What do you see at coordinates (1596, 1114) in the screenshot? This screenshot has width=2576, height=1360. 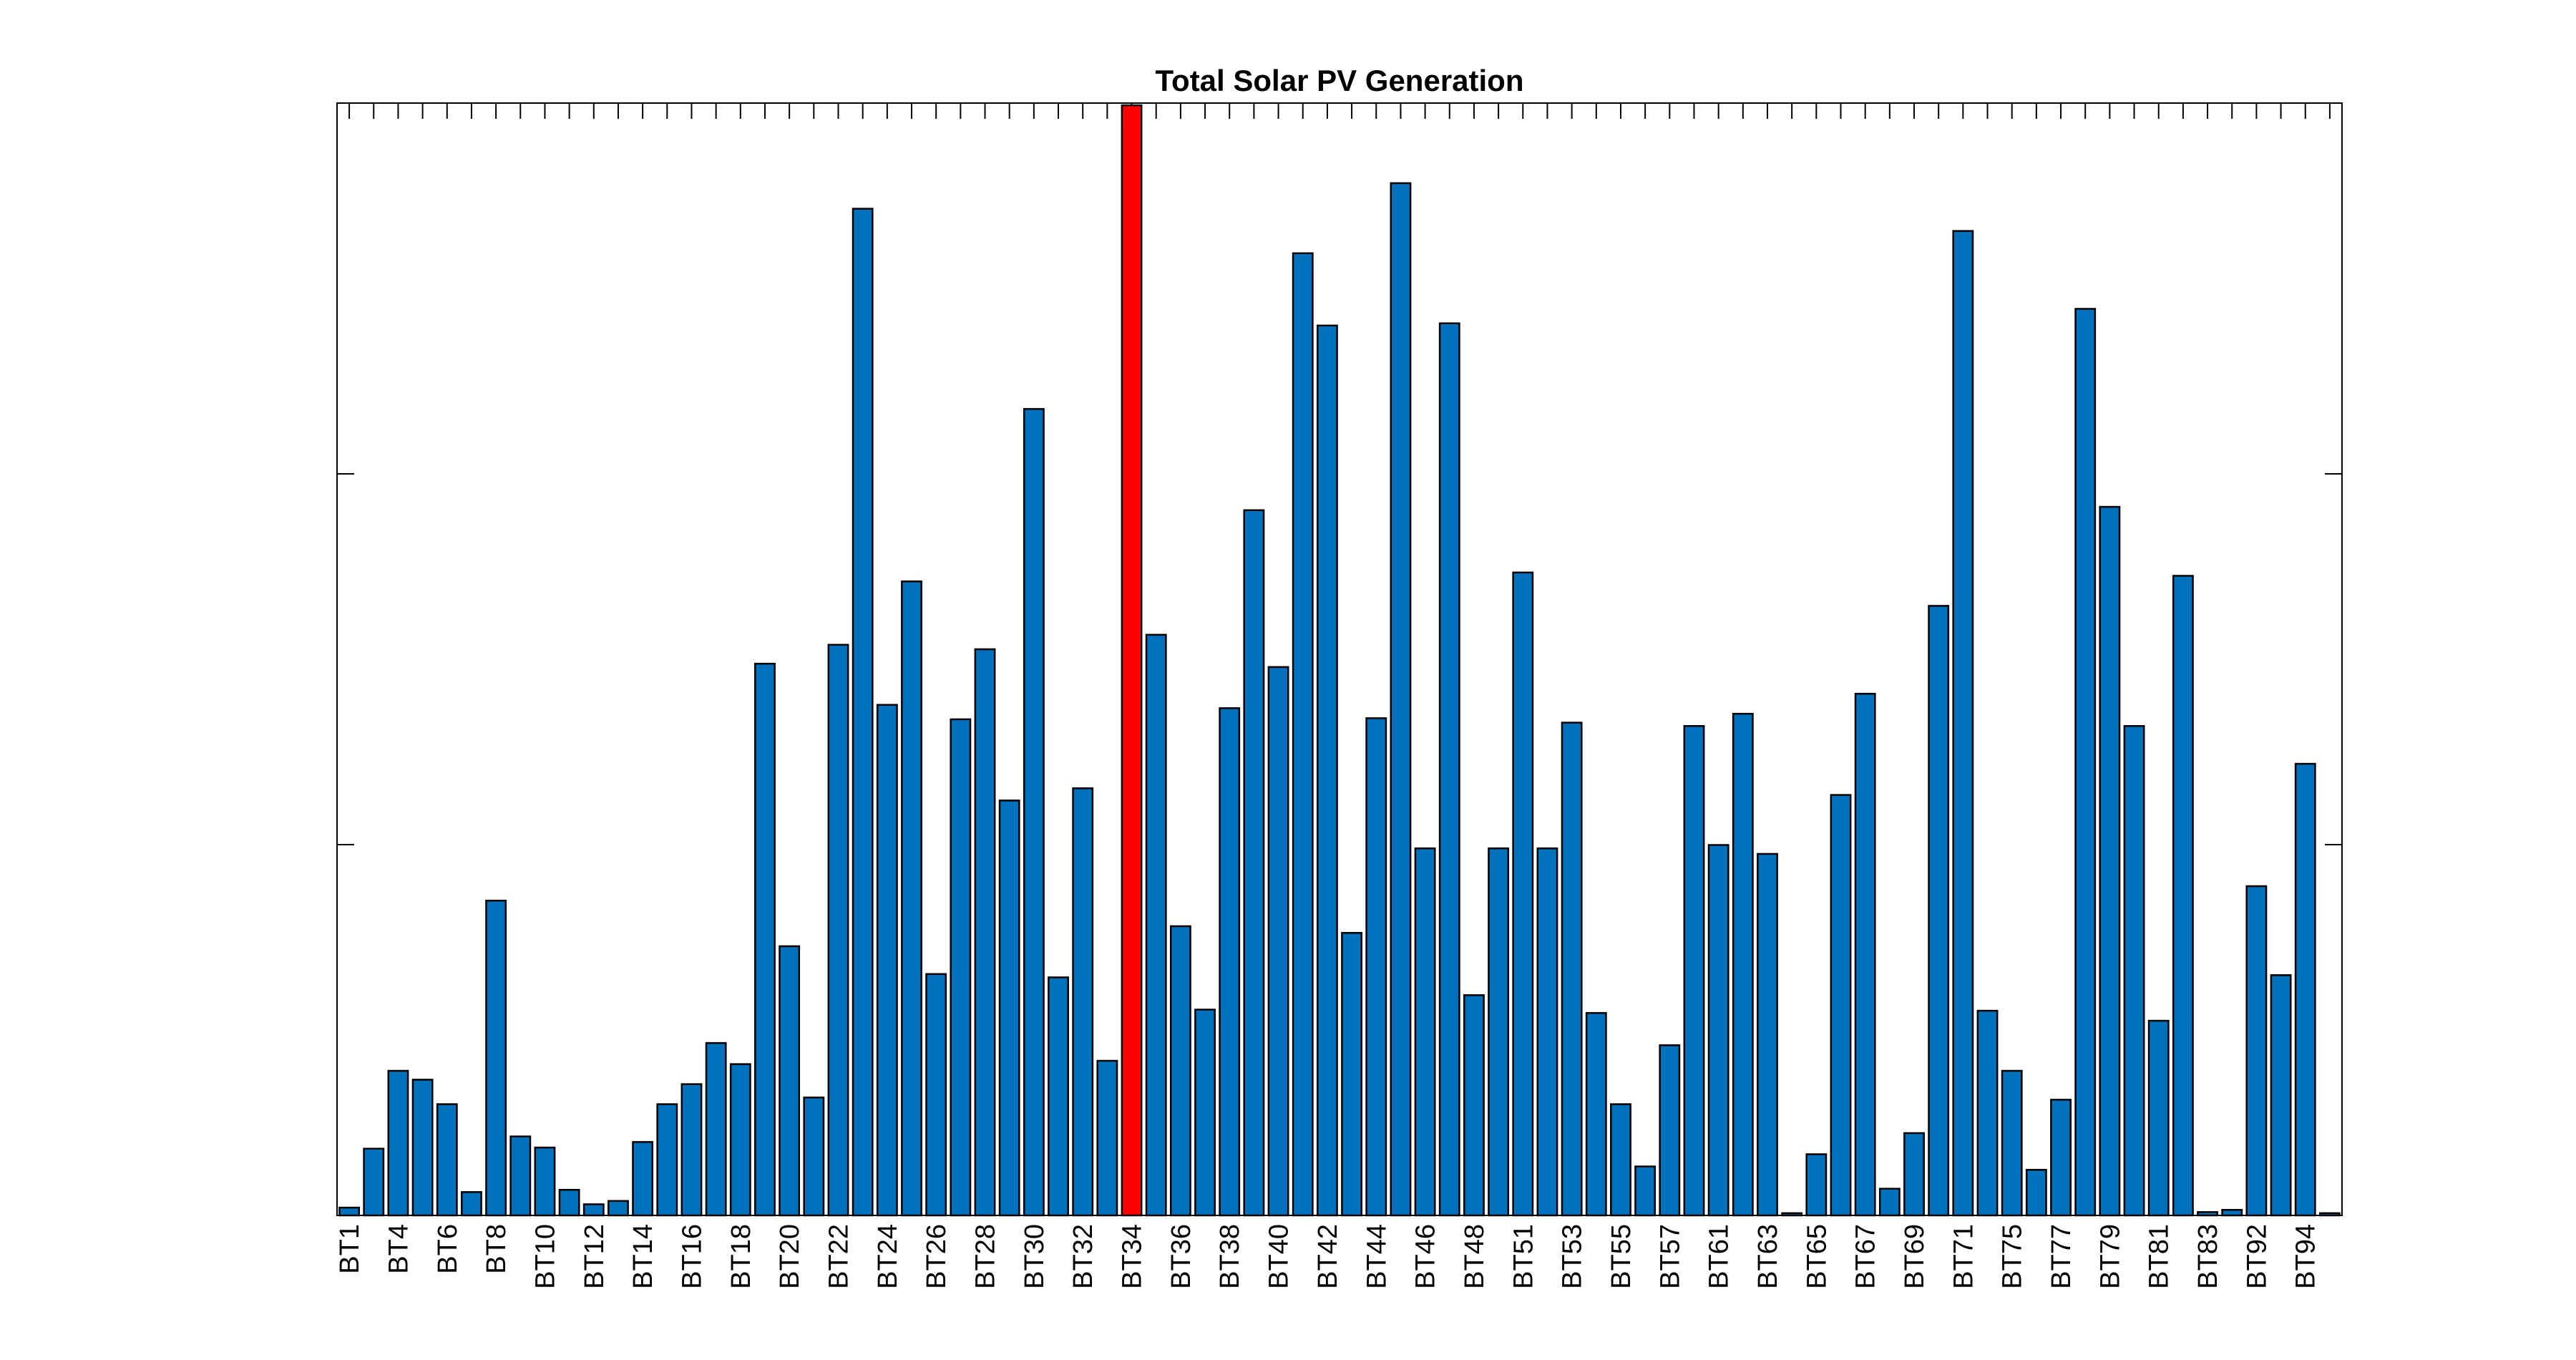 I see `bar-bt54` at bounding box center [1596, 1114].